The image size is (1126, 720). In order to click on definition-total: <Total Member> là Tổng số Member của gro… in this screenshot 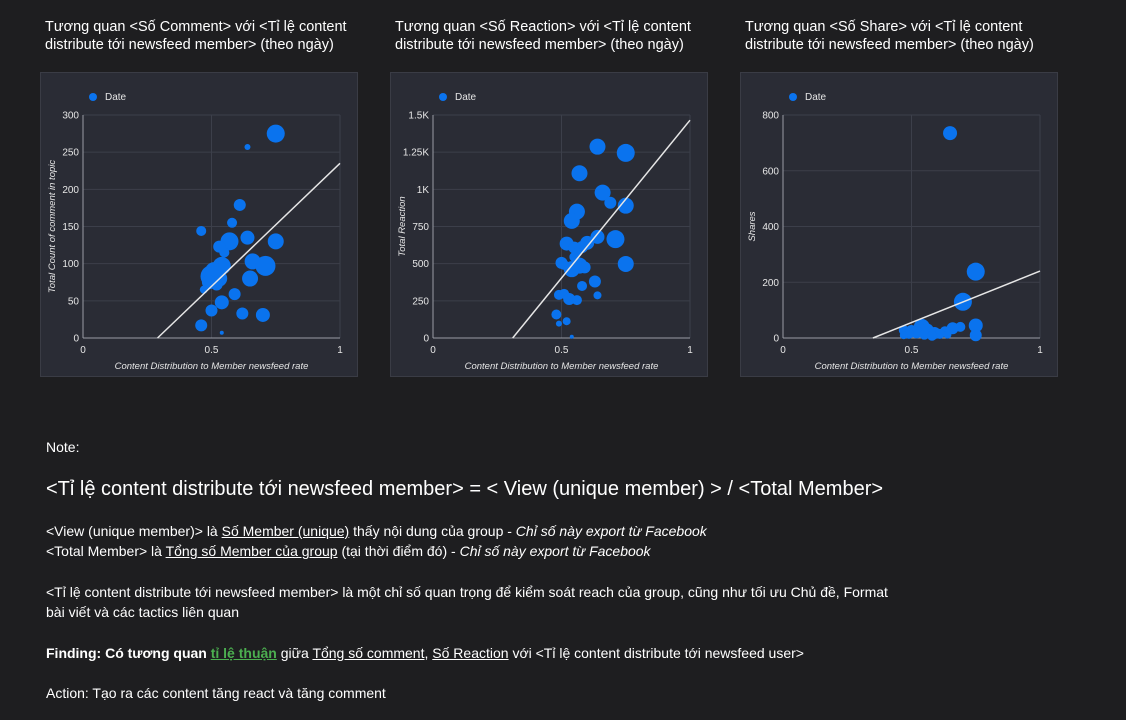, I will do `click(348, 551)`.